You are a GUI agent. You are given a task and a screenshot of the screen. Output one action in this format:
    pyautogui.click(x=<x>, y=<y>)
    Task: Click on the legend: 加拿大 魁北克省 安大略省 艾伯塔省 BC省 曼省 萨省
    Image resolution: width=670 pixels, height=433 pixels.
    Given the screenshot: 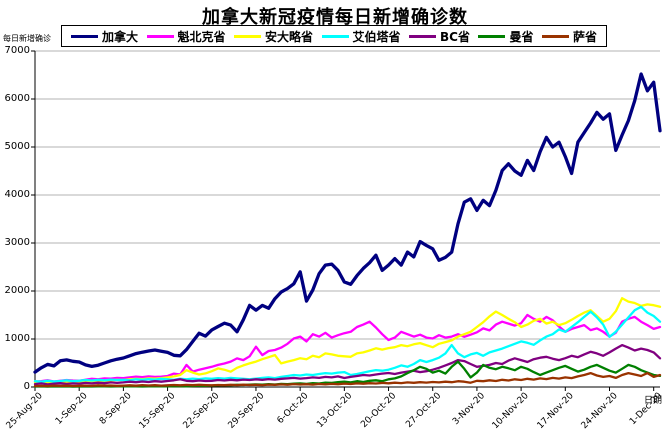 What is the action you would take?
    pyautogui.click(x=334, y=36)
    